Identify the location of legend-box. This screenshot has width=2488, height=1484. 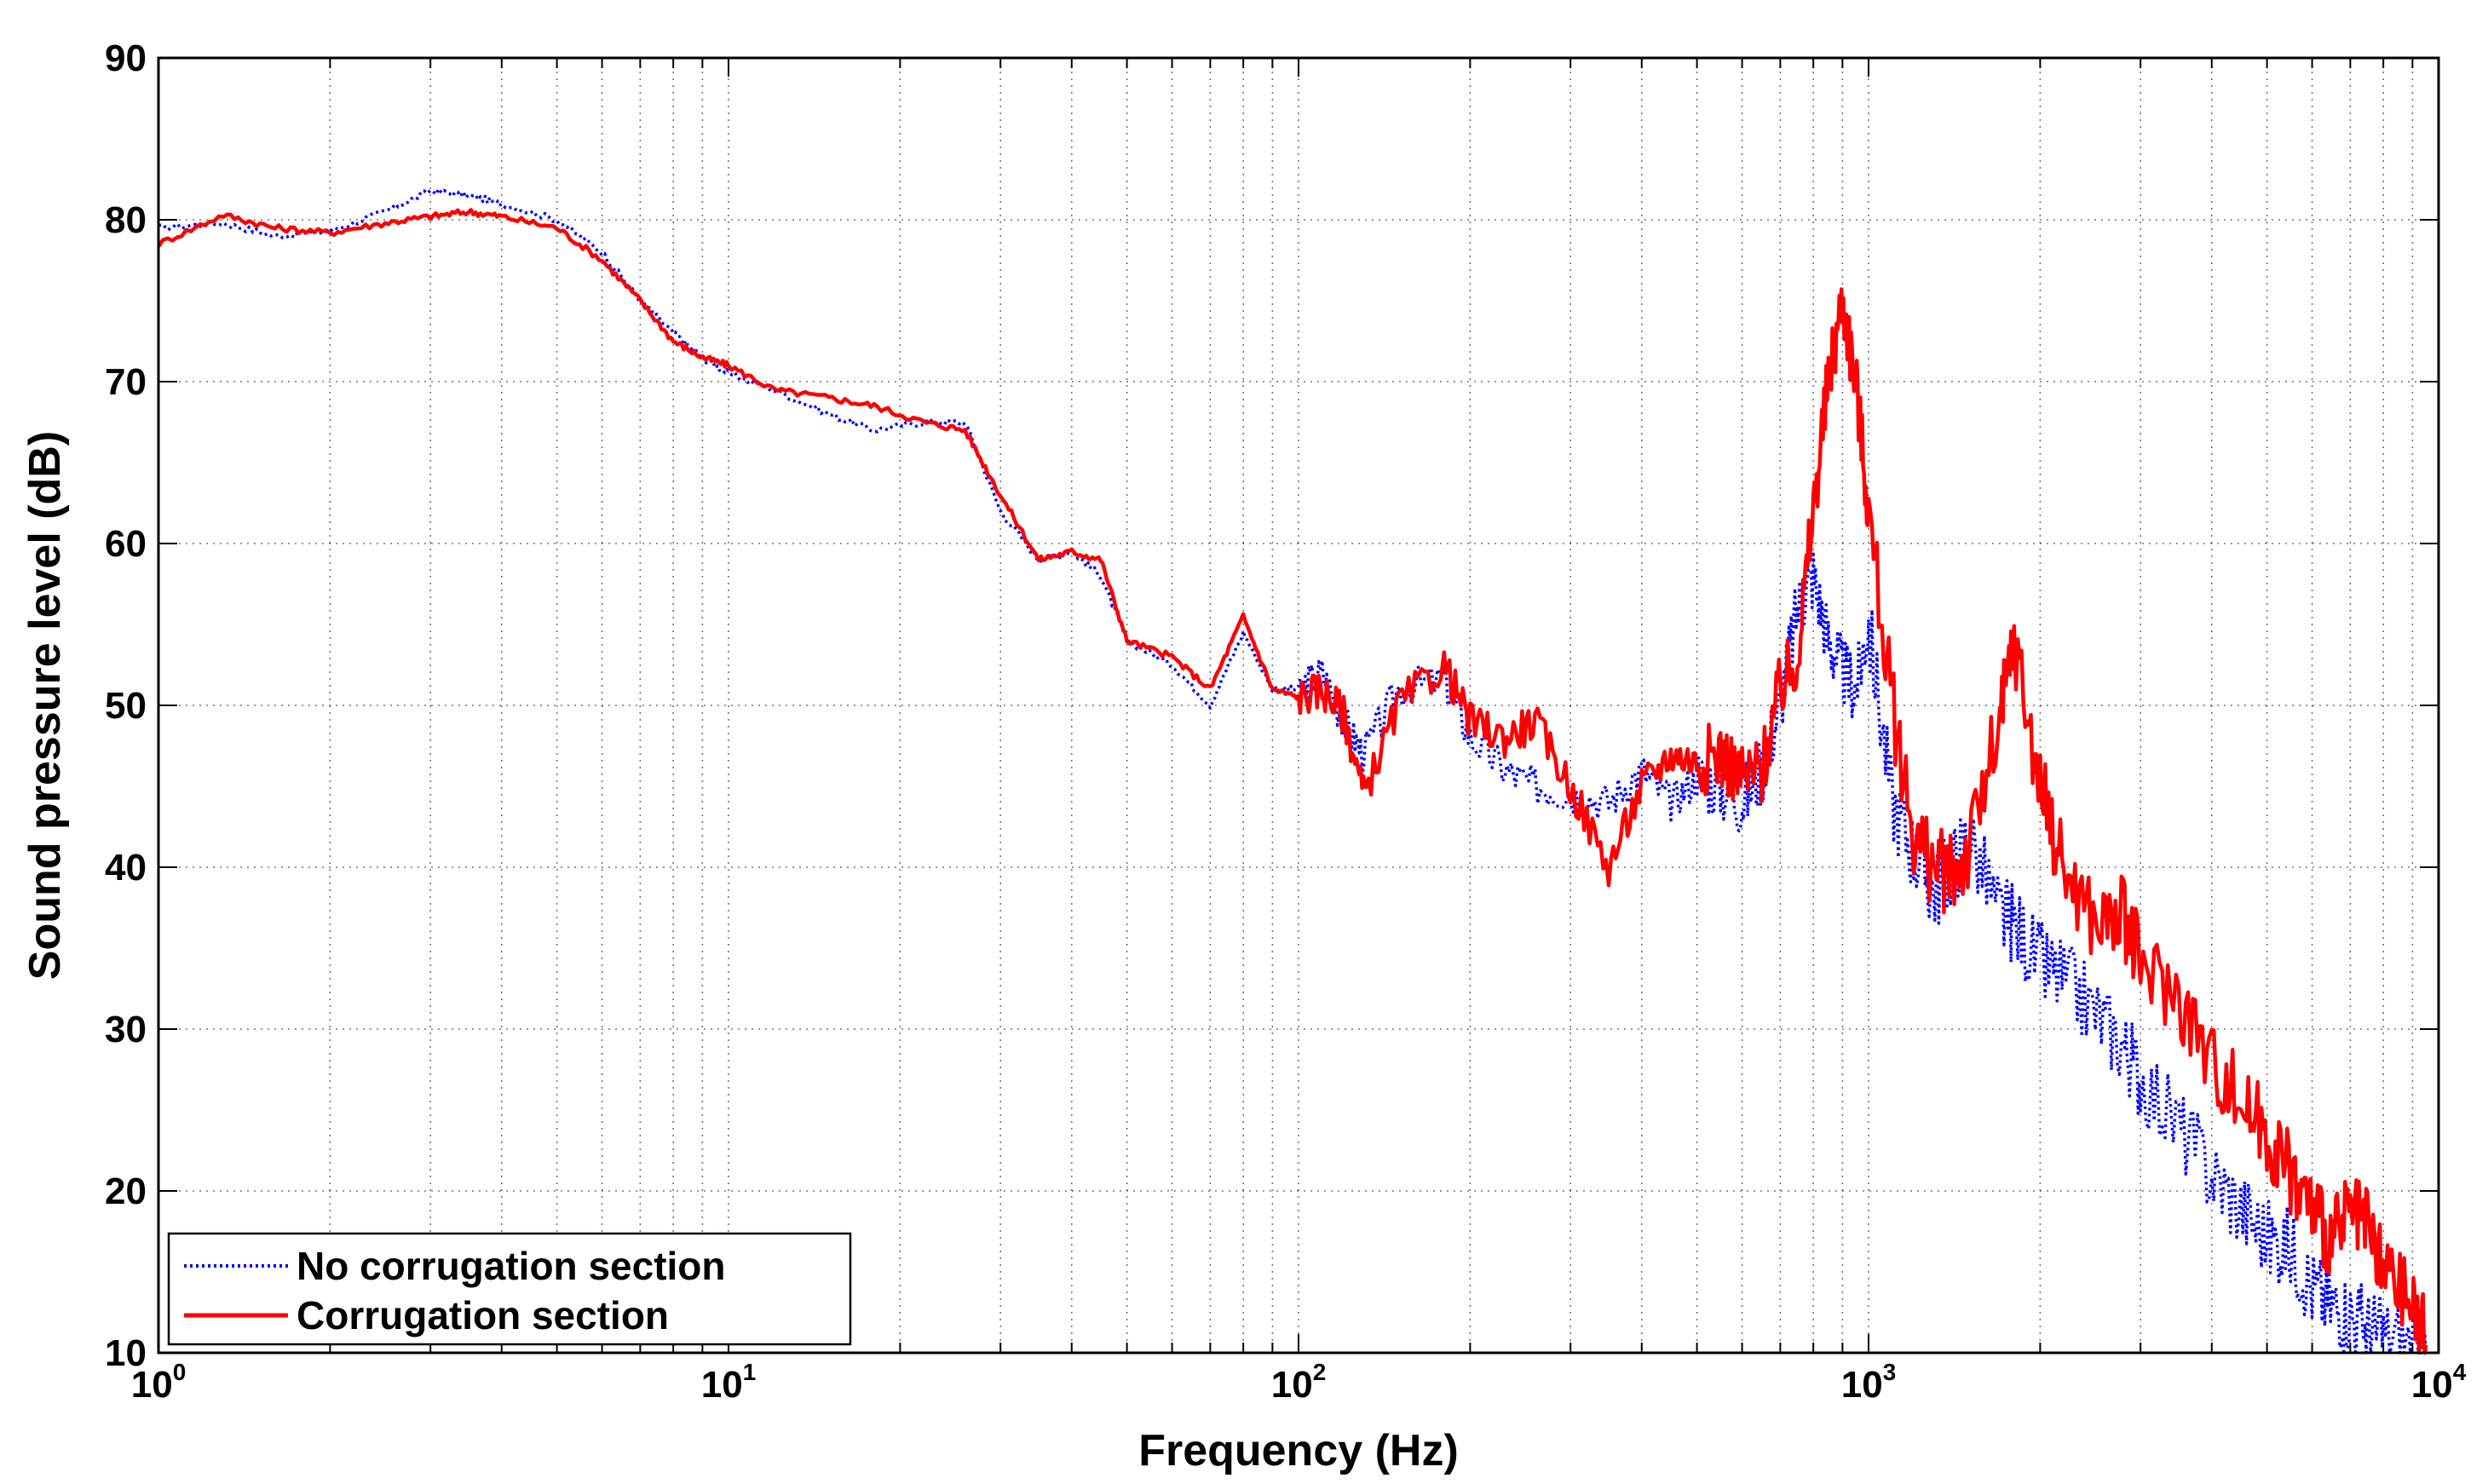
(510, 1289).